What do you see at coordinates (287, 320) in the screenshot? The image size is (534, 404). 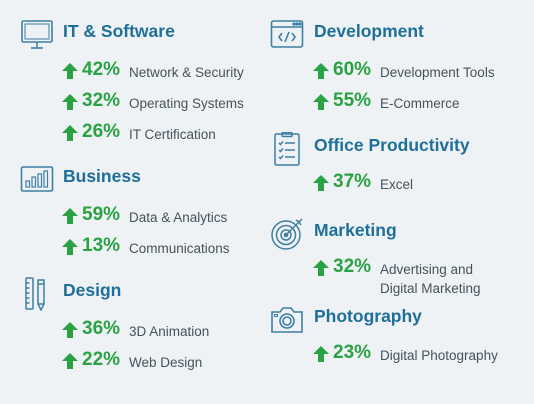 I see `camera-icon` at bounding box center [287, 320].